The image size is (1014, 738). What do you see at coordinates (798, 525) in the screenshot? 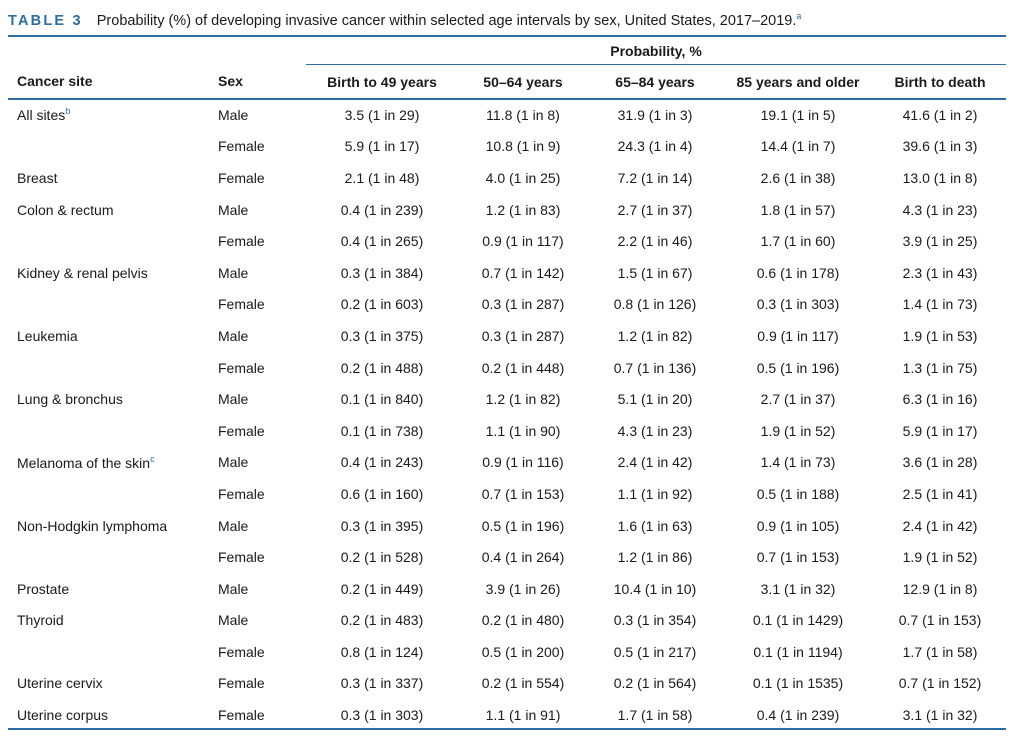
I see `probability-cell-85-older: 0.9 (1 in 105)` at bounding box center [798, 525].